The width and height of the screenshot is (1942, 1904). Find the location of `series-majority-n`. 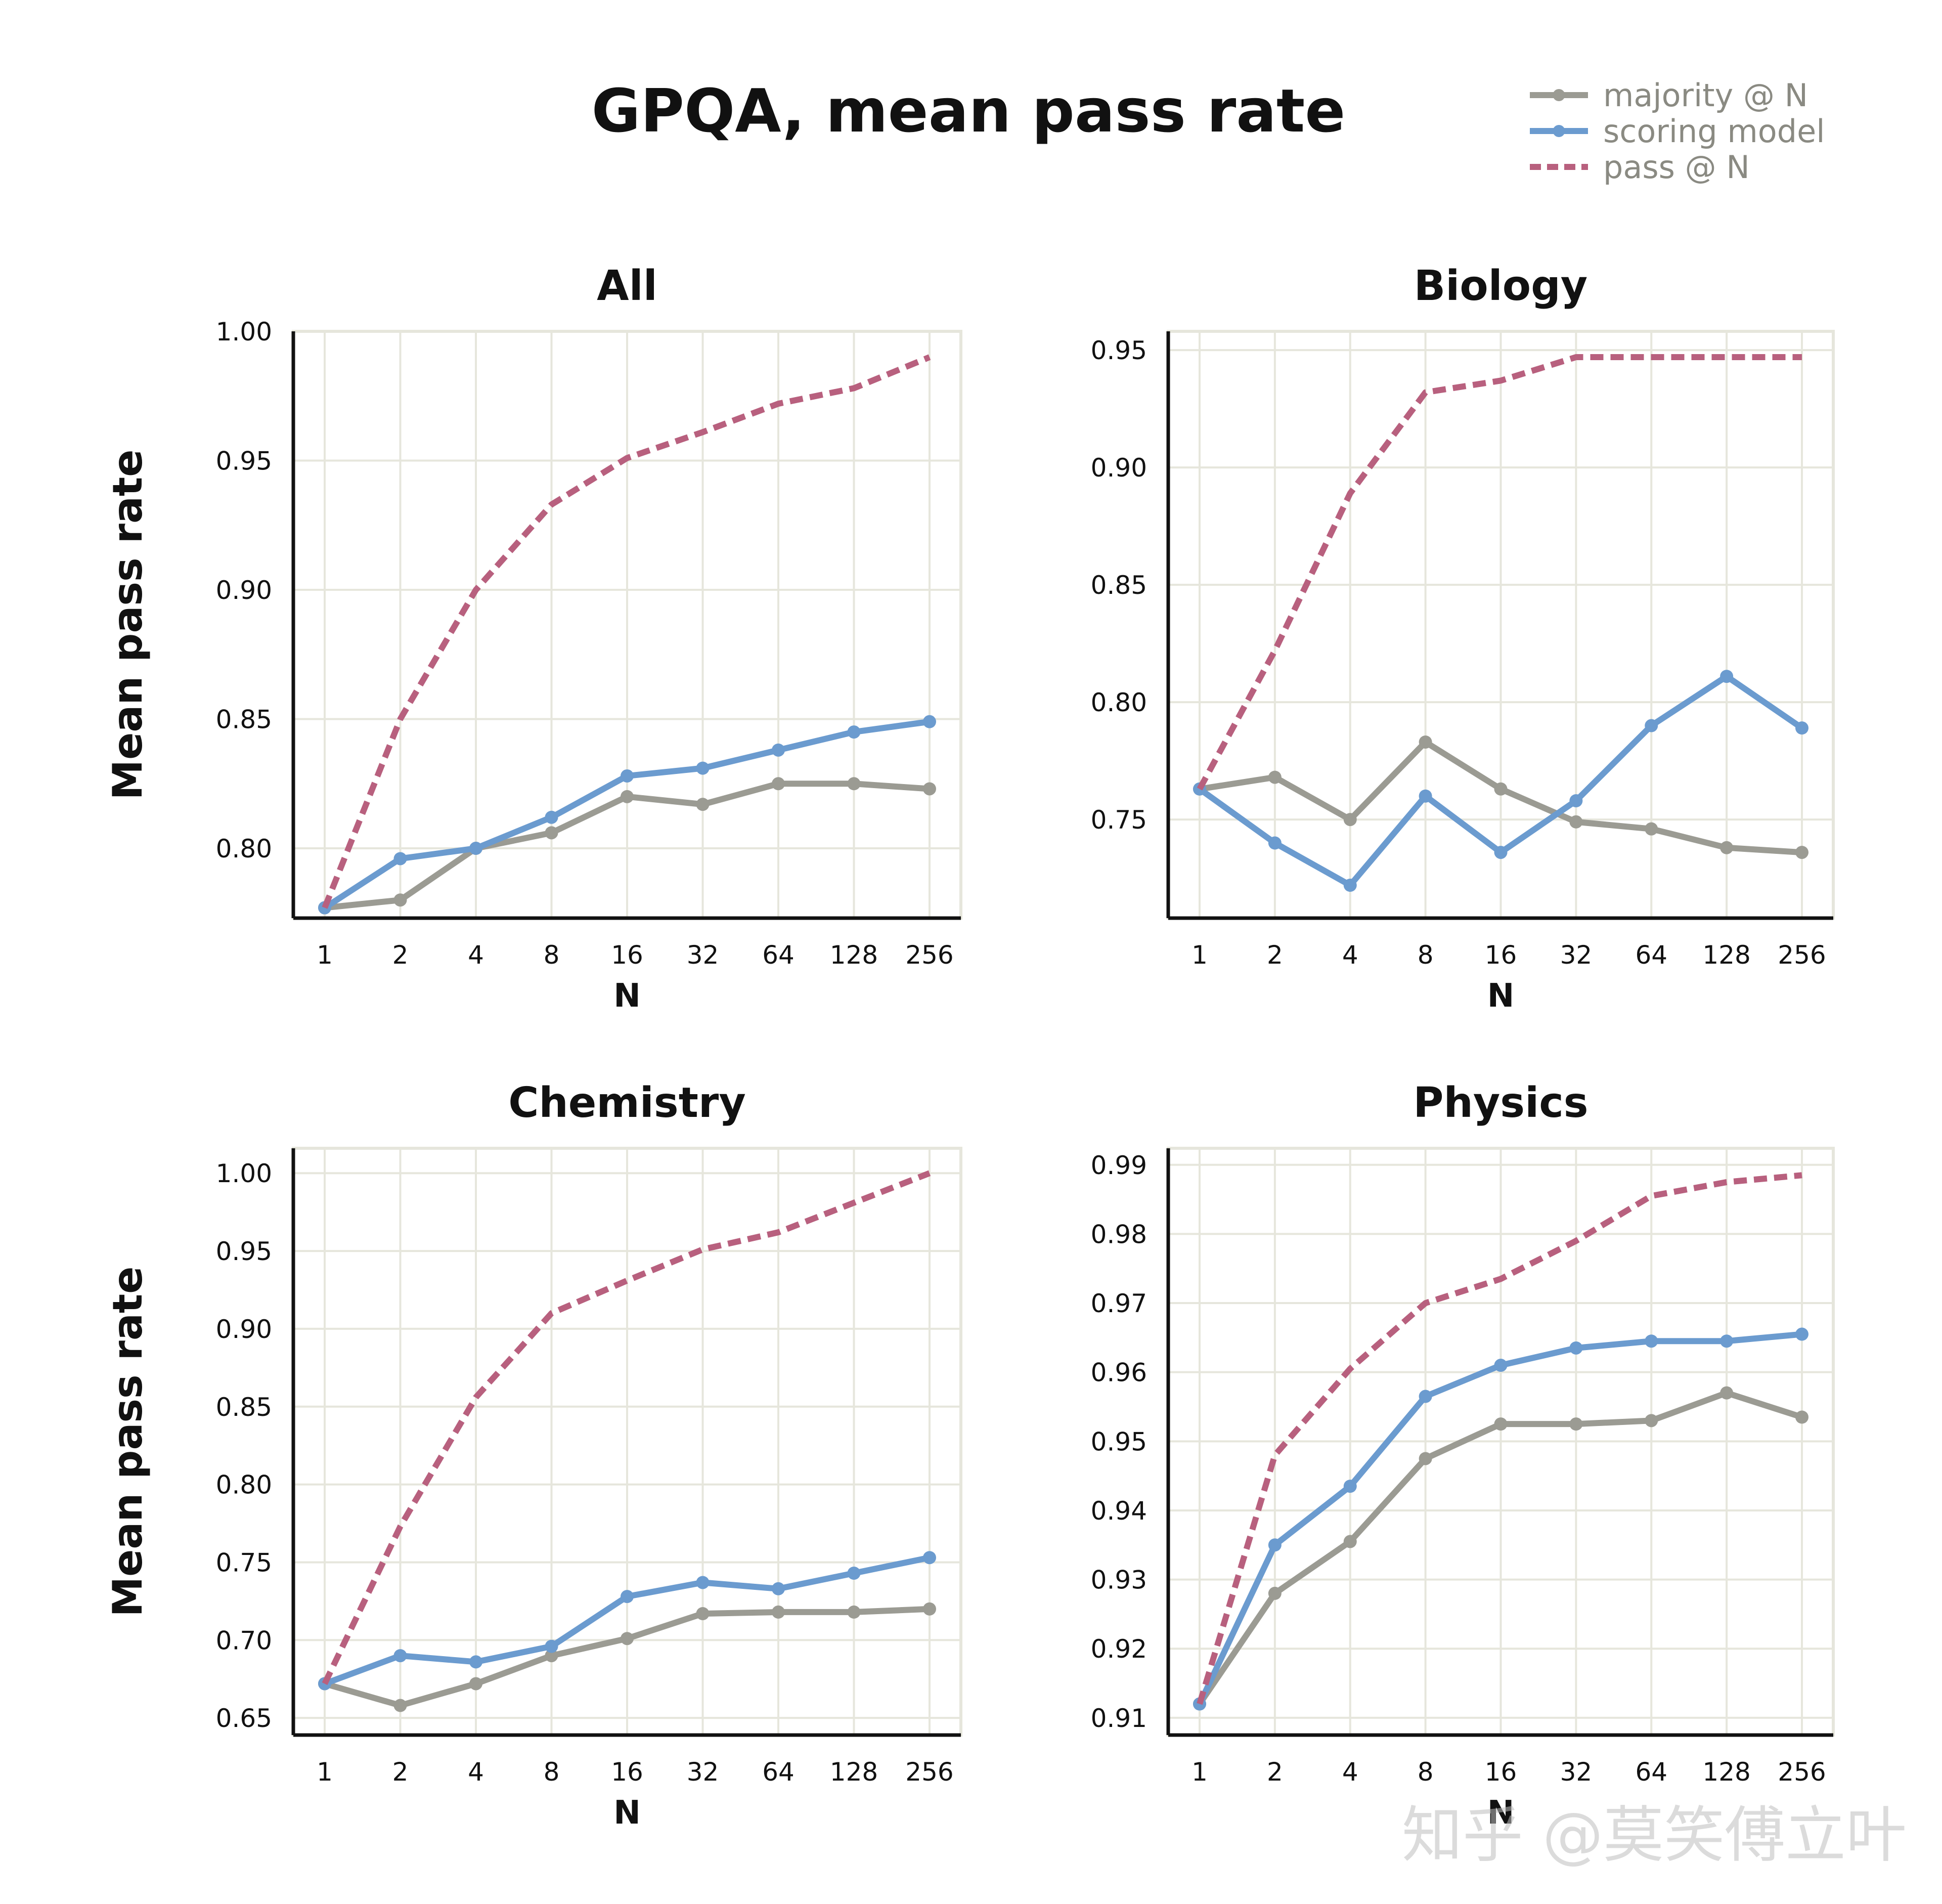

series-majority-n is located at coordinates (1500, 797).